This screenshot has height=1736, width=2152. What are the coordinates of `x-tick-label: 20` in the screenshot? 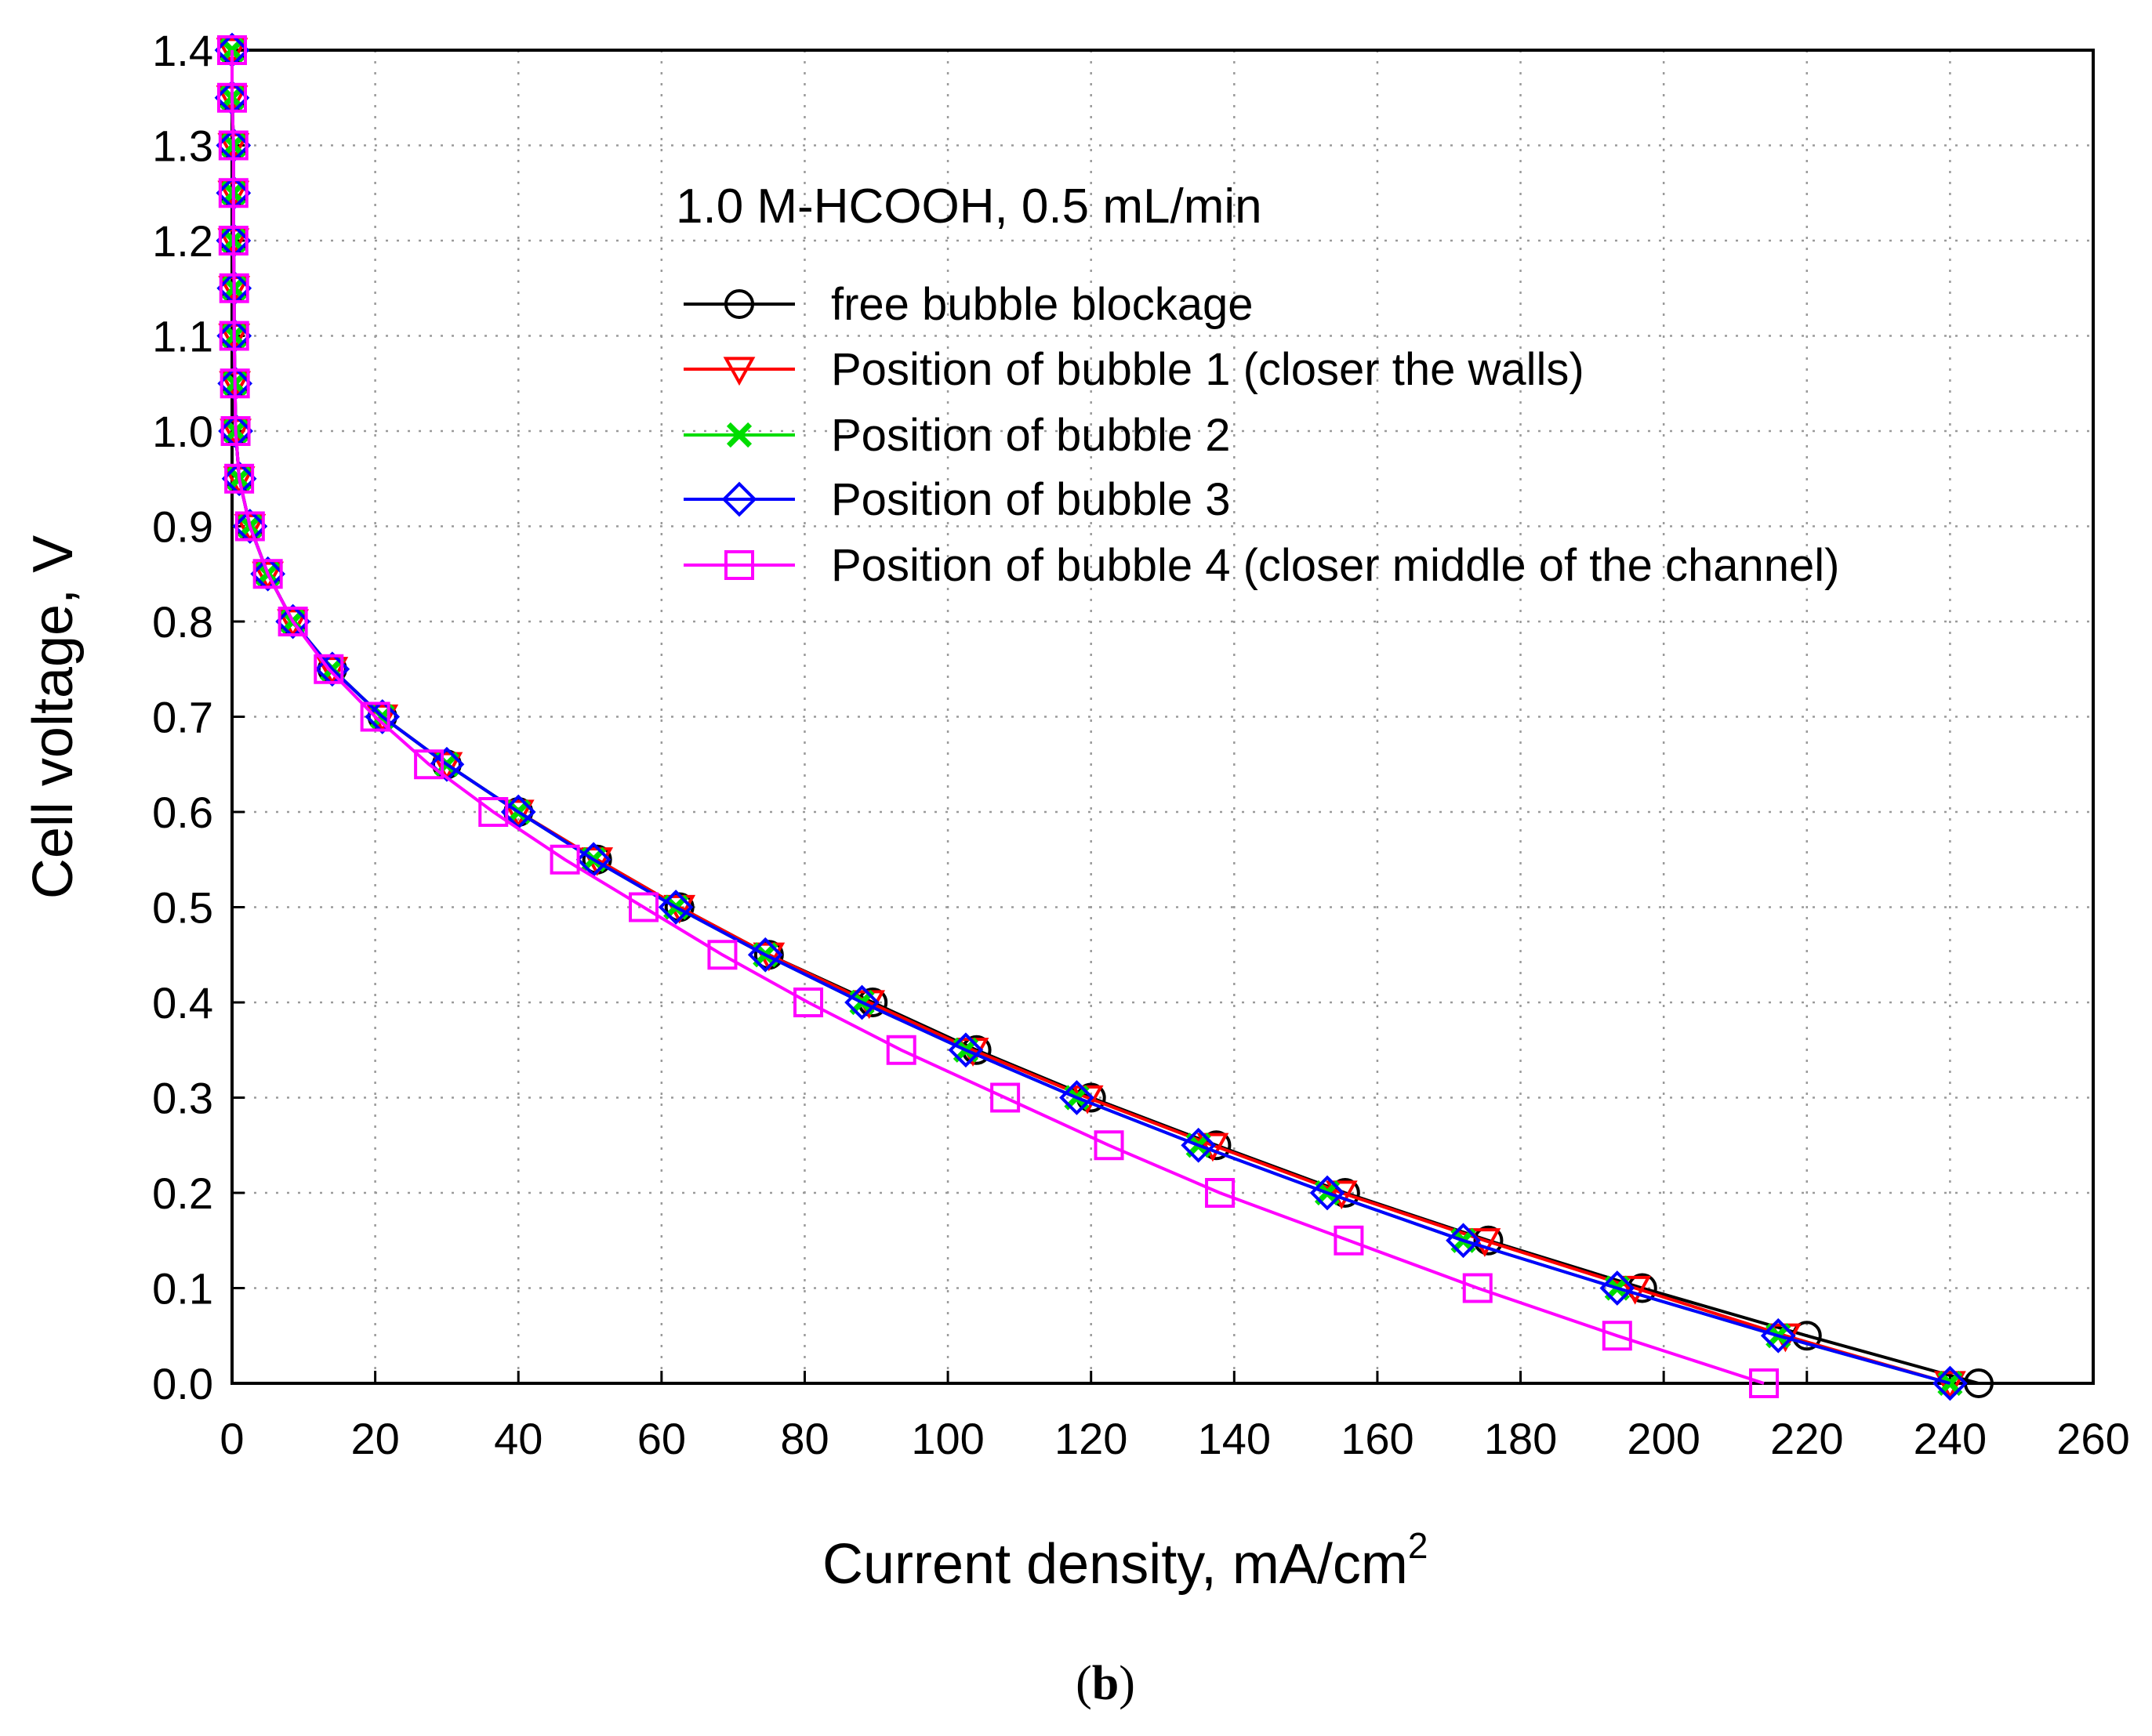 It's located at (375, 1438).